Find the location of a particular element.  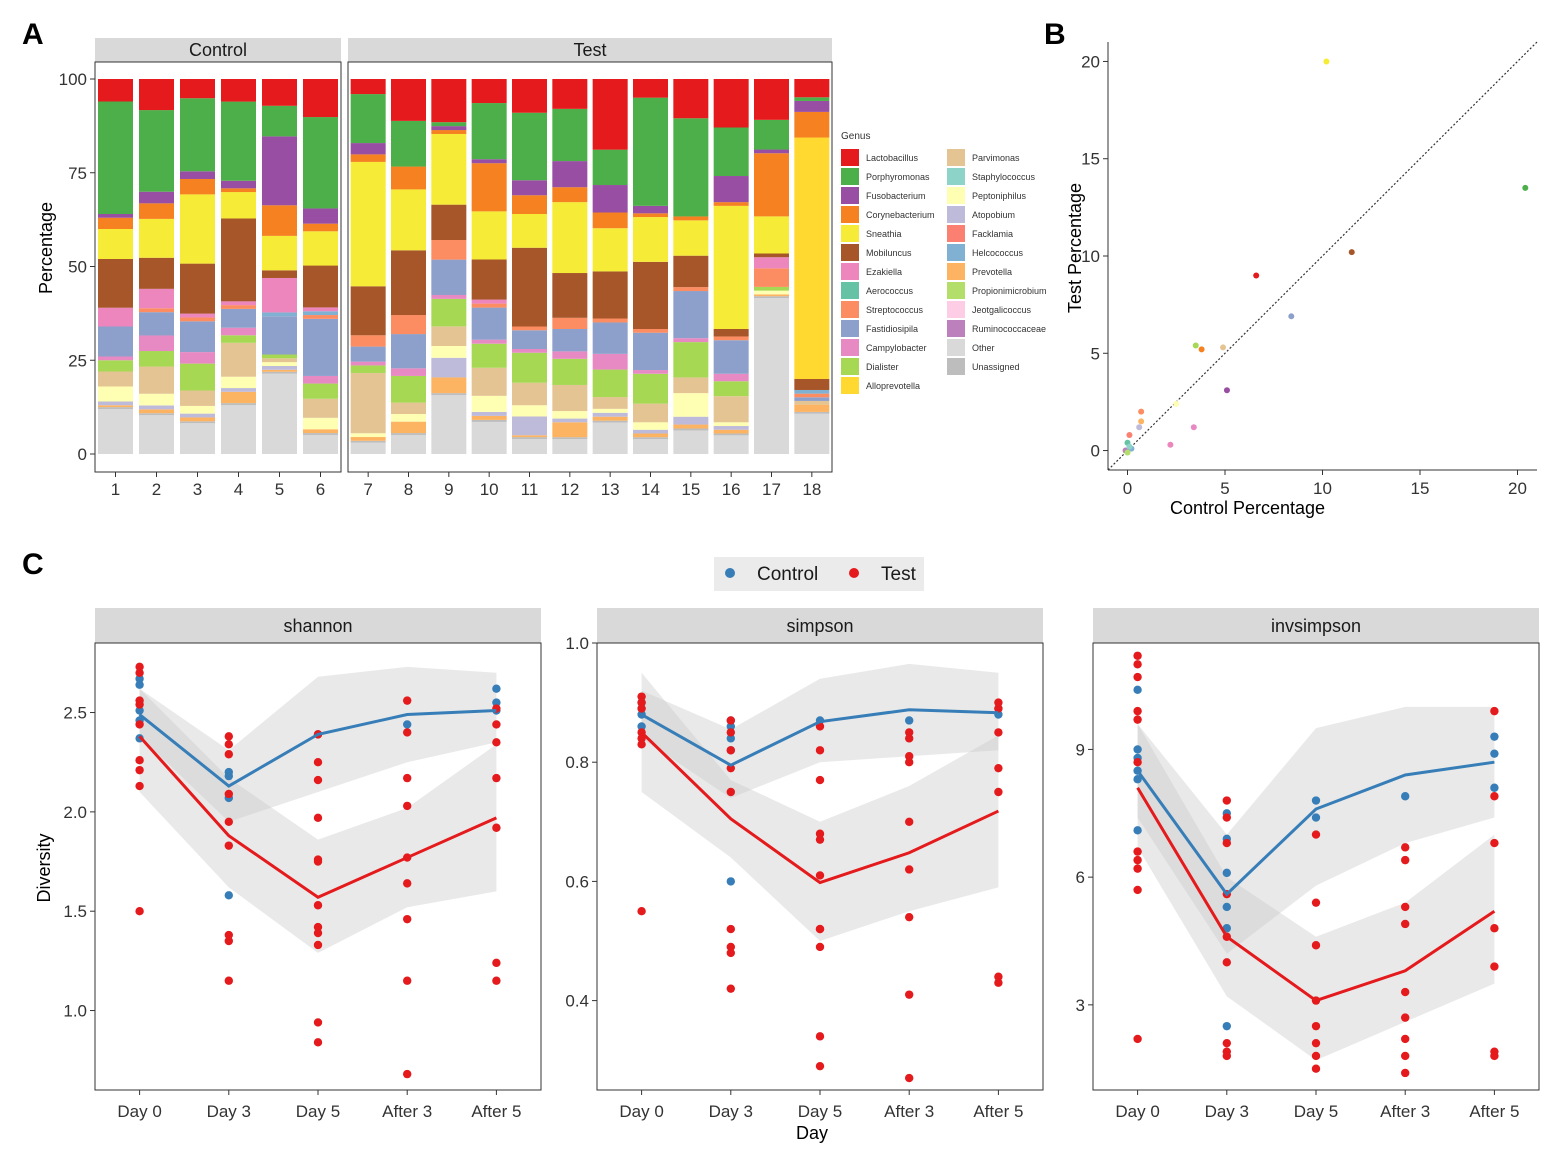

facet-frame is located at coordinates (590, 267).